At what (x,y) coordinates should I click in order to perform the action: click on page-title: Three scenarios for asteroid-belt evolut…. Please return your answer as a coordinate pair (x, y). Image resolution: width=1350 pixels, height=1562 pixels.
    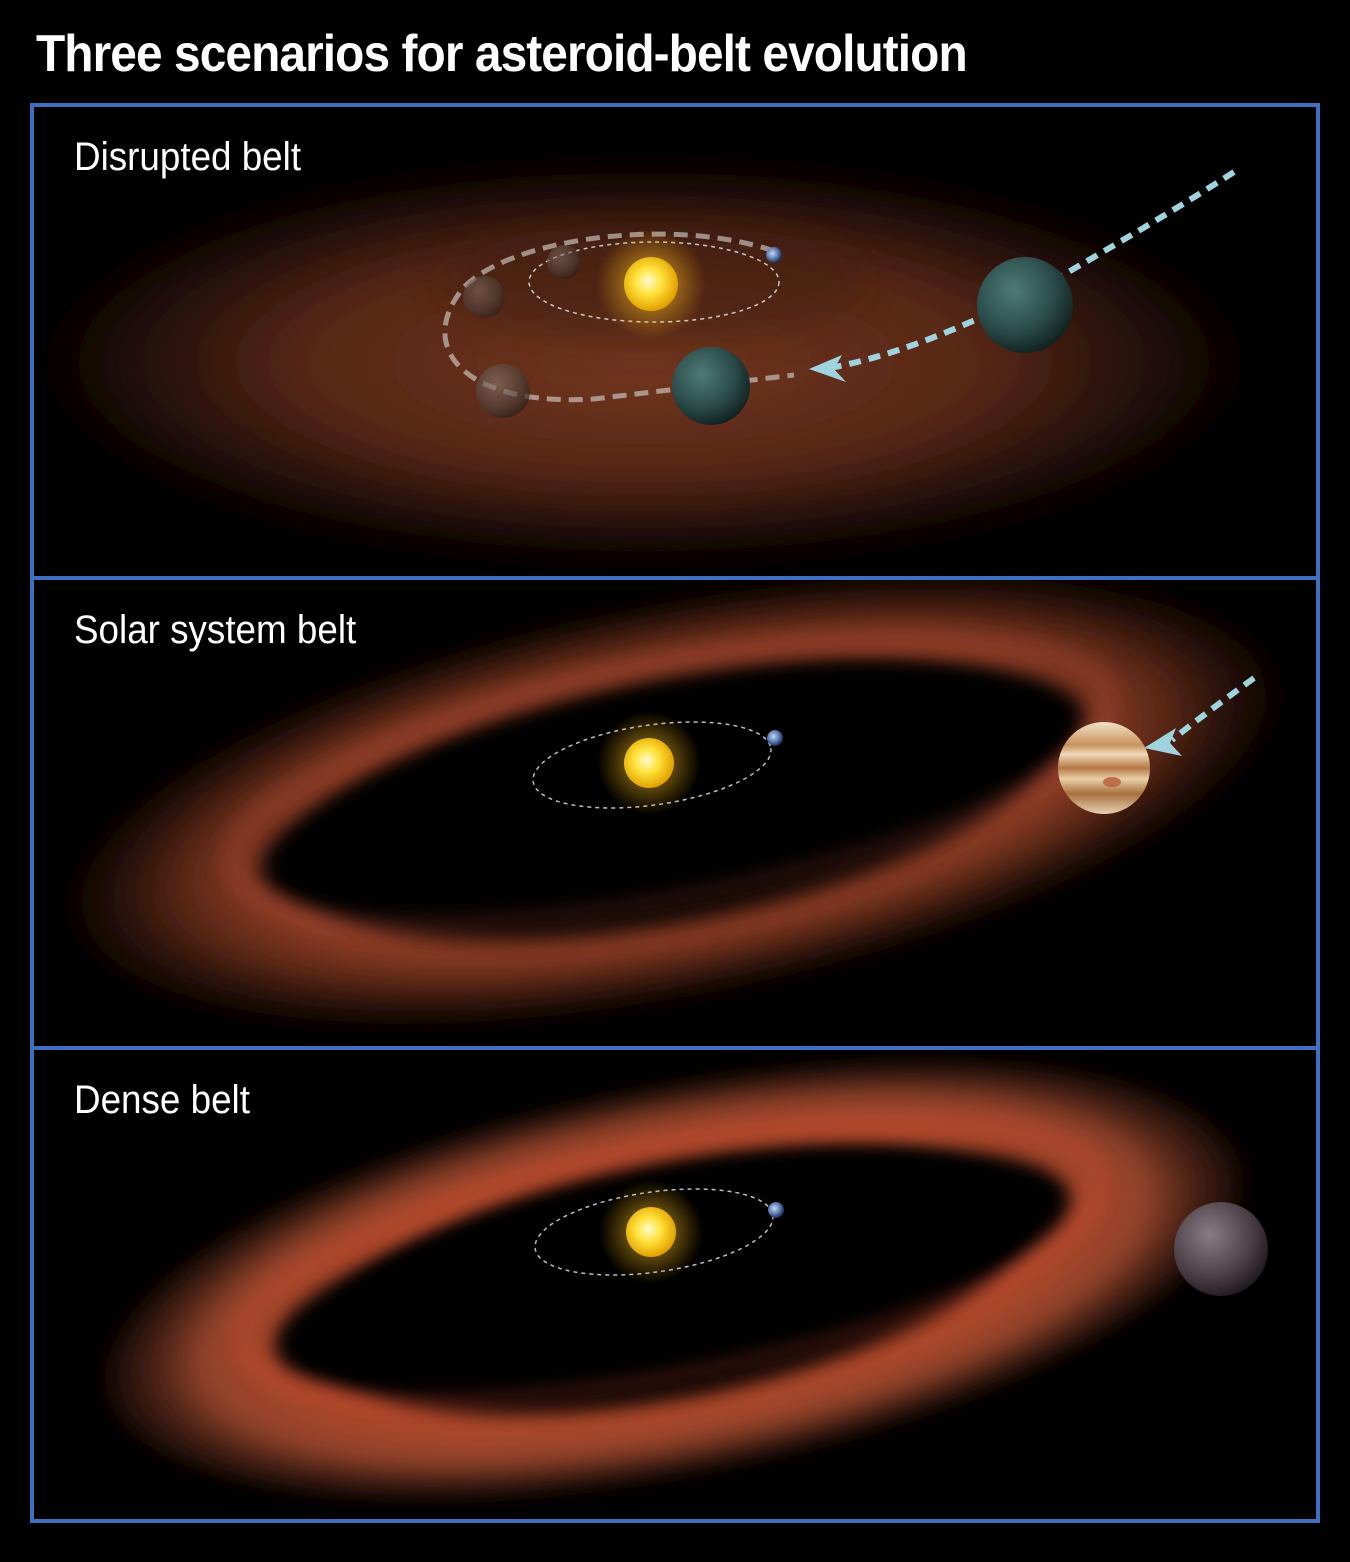
    Looking at the image, I should click on (502, 54).